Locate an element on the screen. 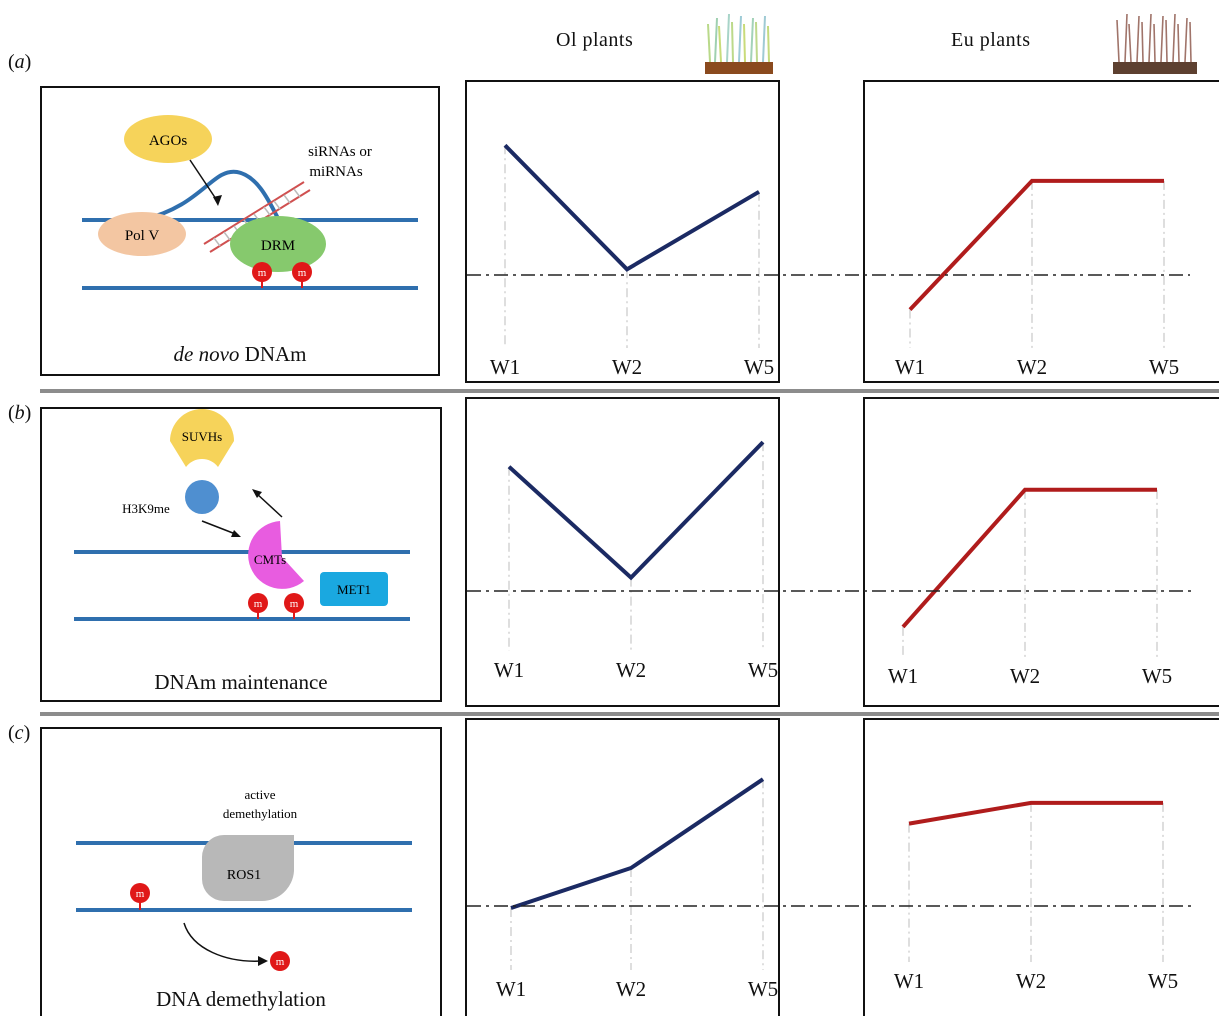 This screenshot has height=1021, width=1219. line-chart-b-ol: W1 W2 W5 is located at coordinates (636, 561).